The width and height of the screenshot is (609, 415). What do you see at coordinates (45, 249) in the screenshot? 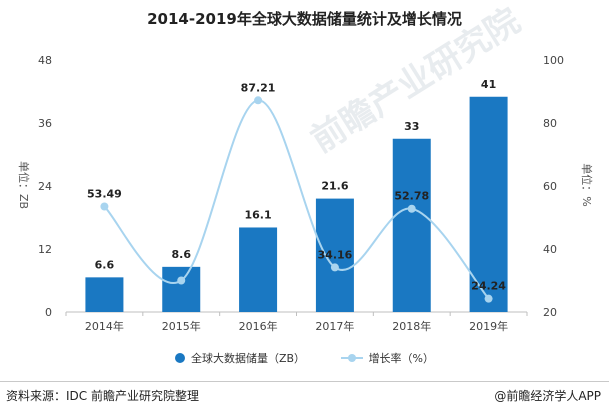
I see `y-left-tick-label: 12` at bounding box center [45, 249].